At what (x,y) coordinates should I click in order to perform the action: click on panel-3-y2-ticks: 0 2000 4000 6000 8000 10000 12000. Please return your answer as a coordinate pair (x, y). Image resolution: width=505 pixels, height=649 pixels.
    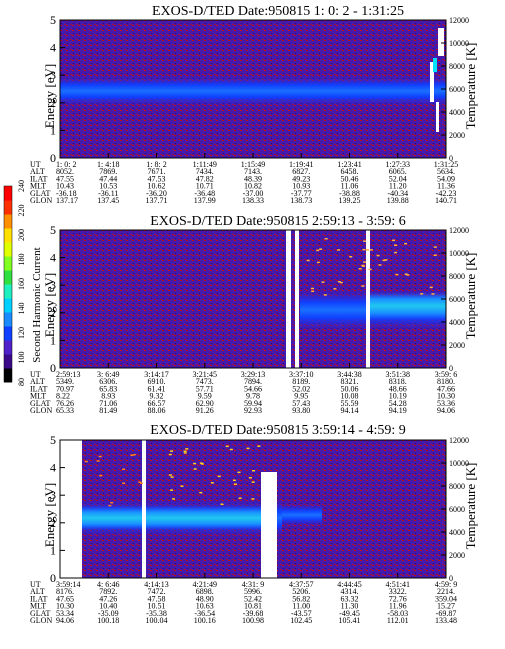
    Looking at the image, I should click on (455, 509).